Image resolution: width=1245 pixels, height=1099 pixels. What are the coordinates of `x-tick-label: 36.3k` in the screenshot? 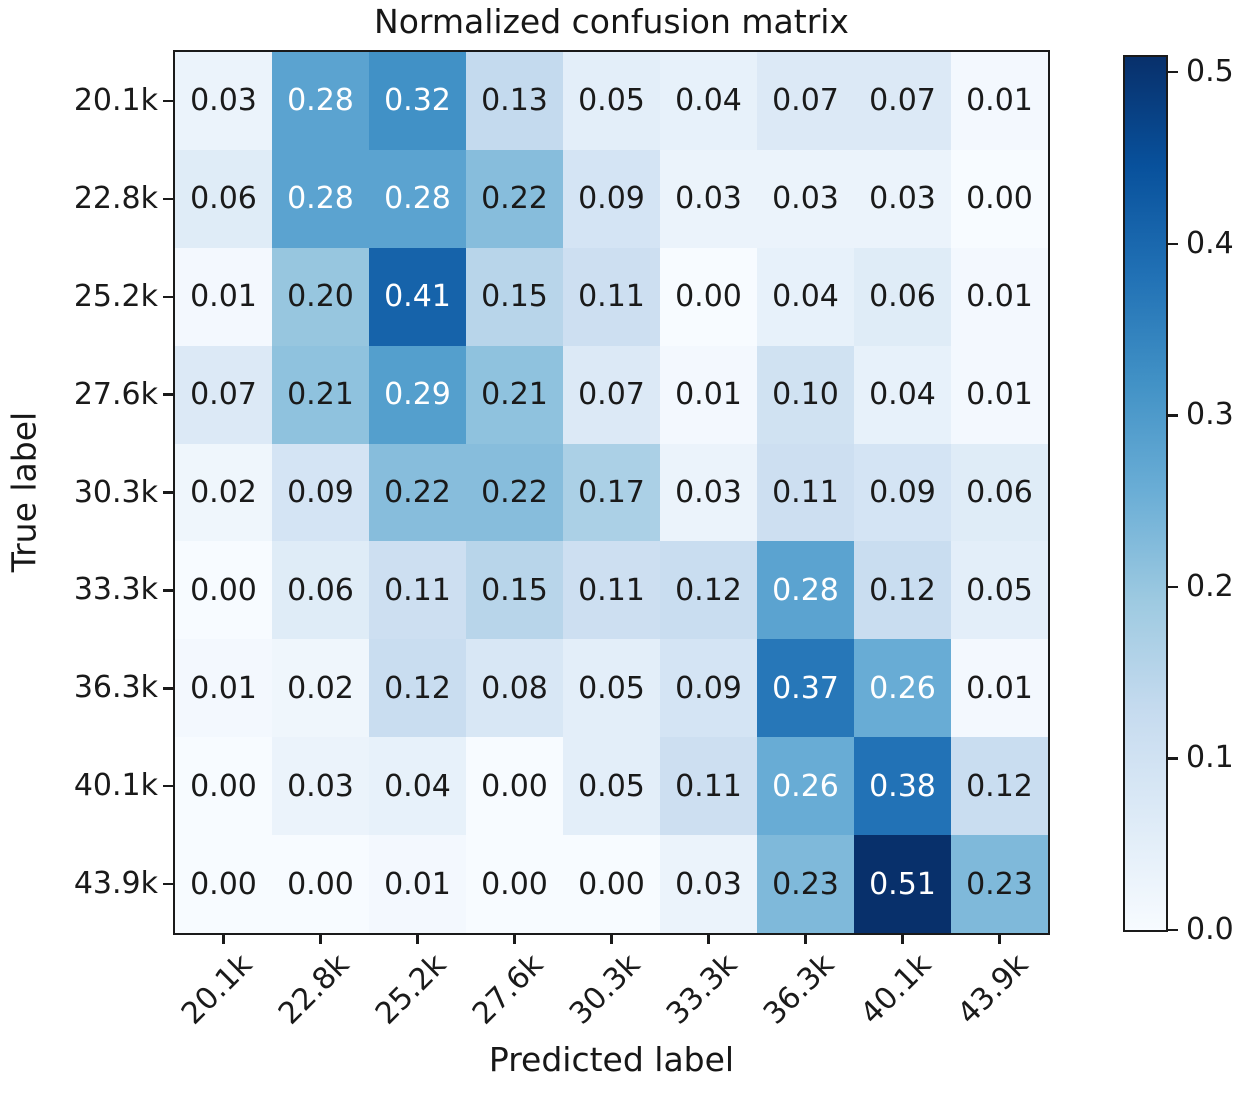 It's located at (799, 989).